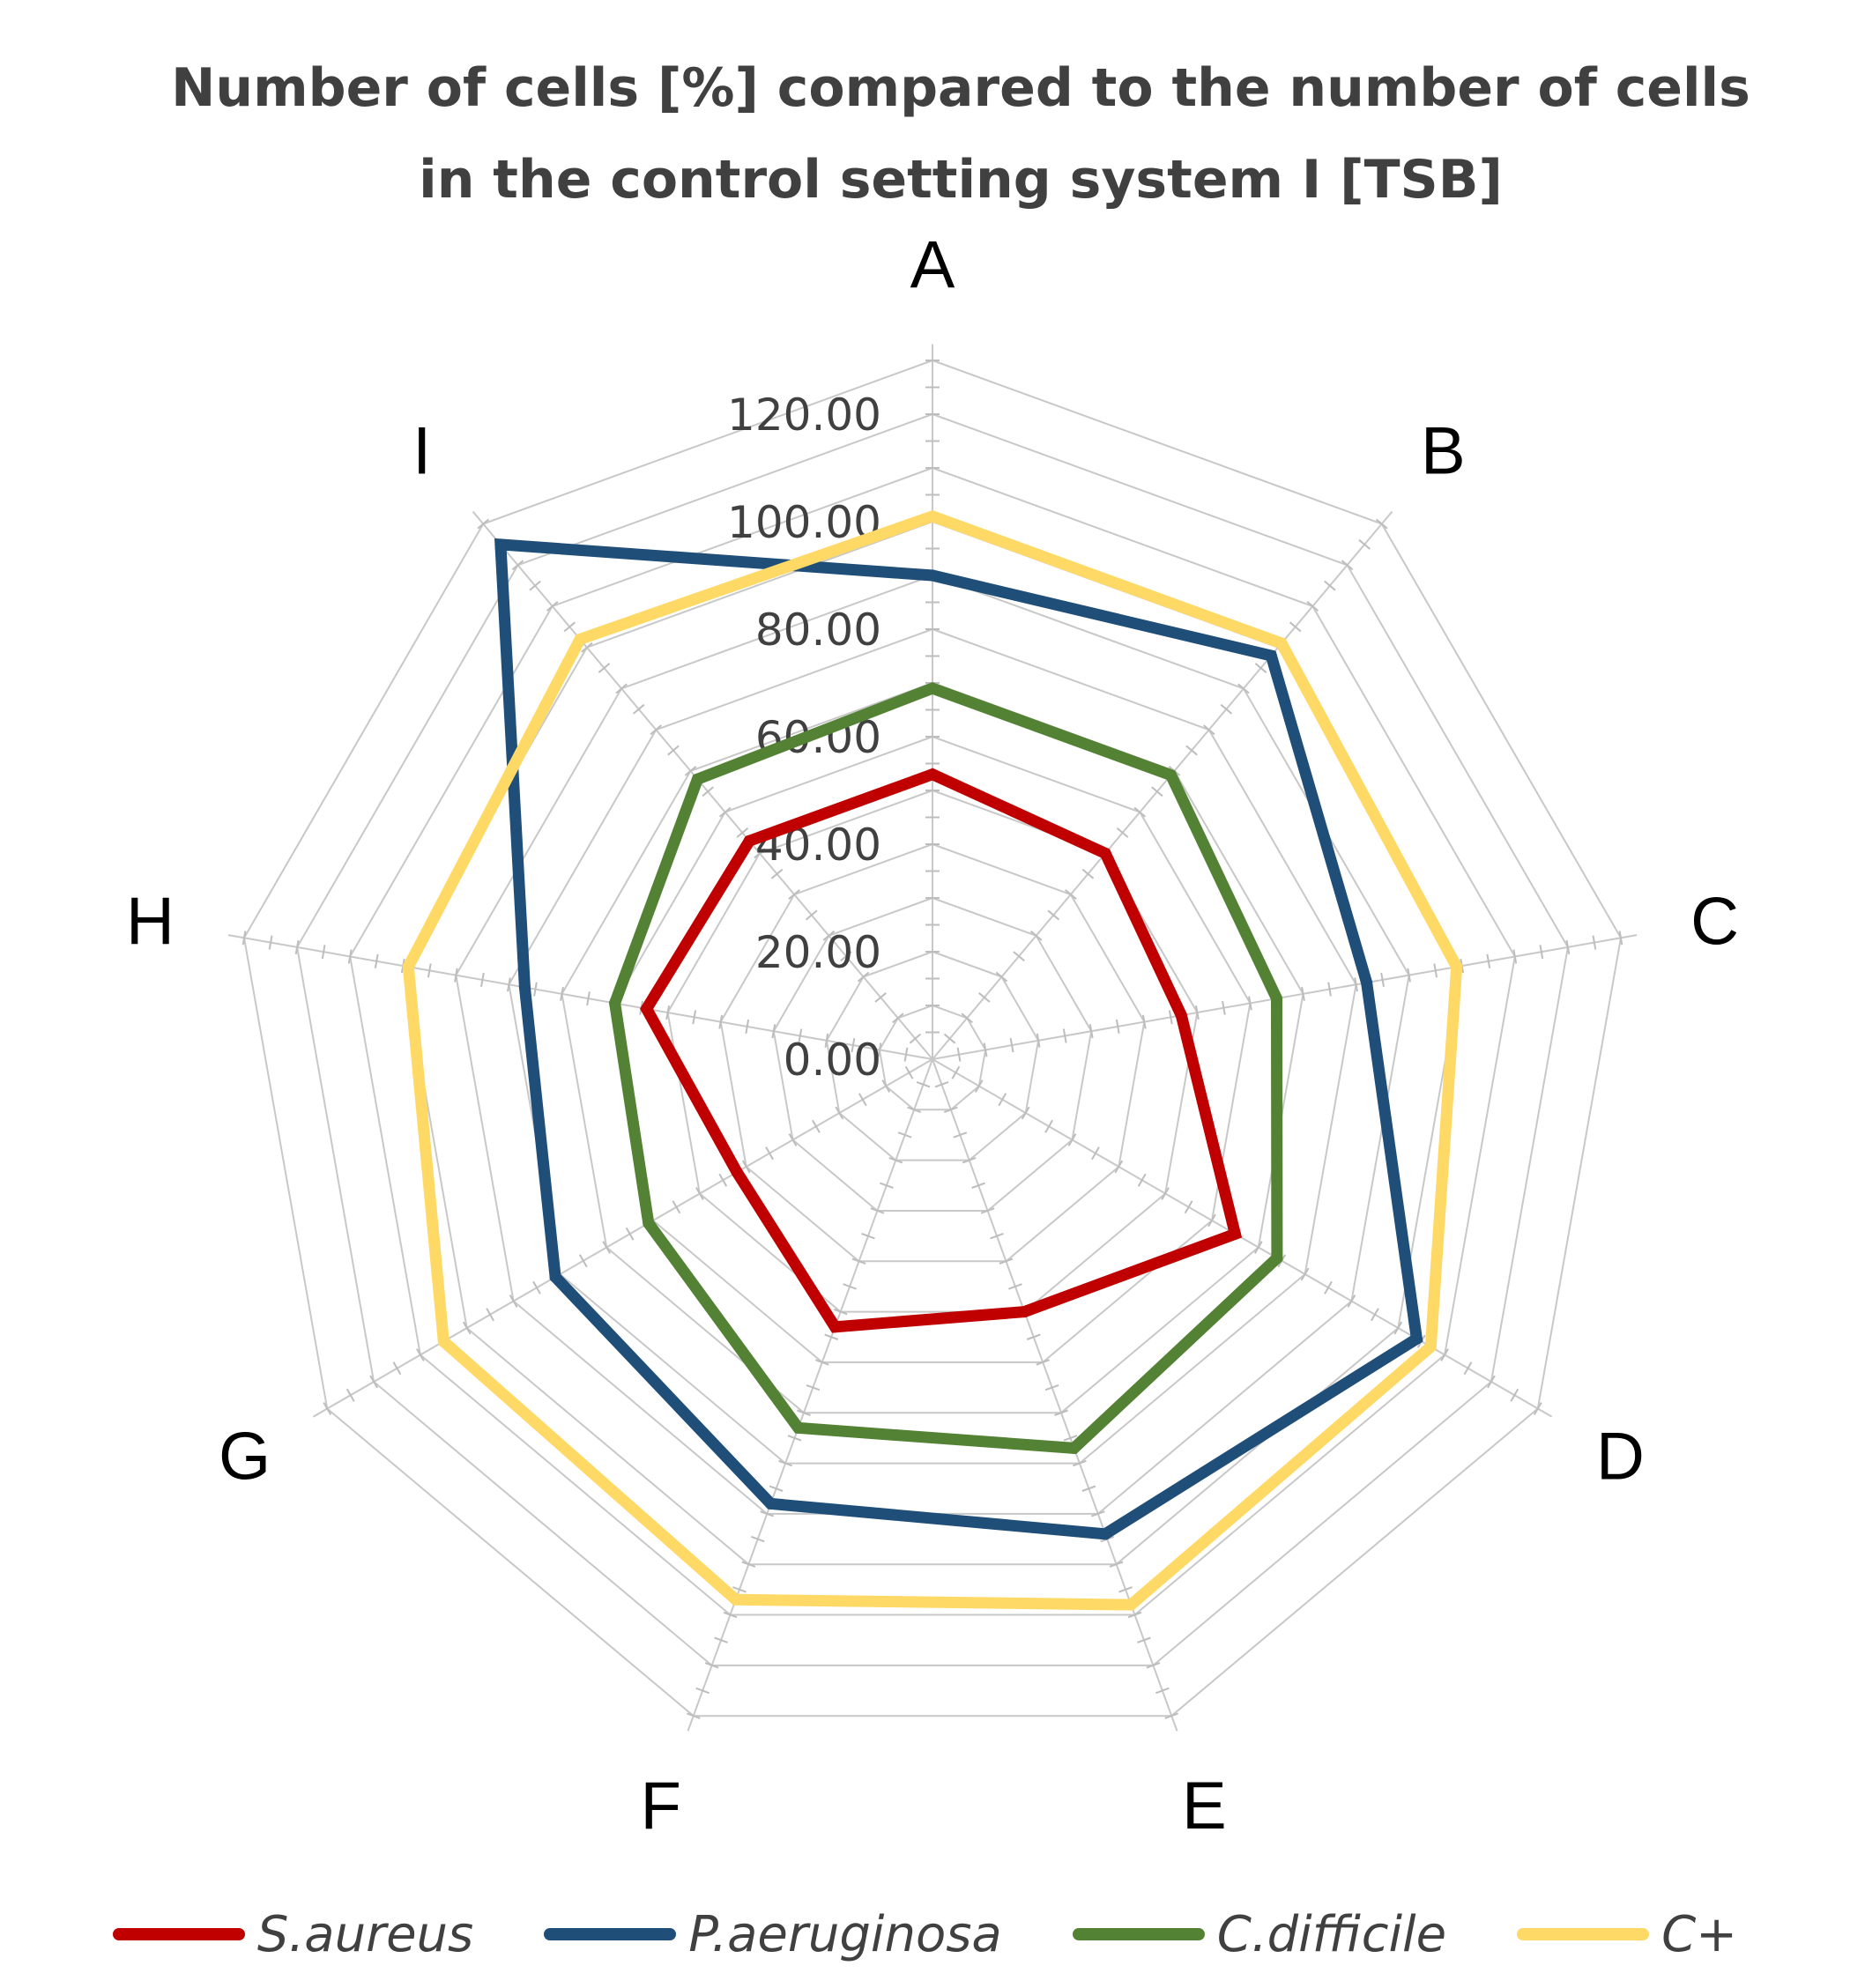 This screenshot has height=1988, width=1850. What do you see at coordinates (524, 987) in the screenshot?
I see `data-point-p-aeruginosa-H` at bounding box center [524, 987].